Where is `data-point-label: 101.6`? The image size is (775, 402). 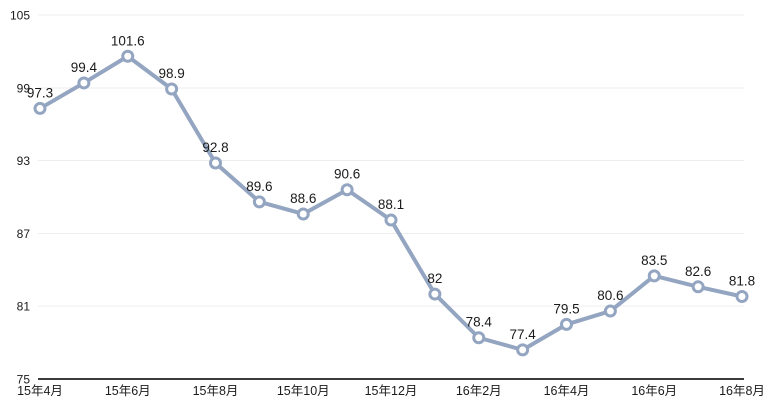 data-point-label: 101.6 is located at coordinates (128, 40).